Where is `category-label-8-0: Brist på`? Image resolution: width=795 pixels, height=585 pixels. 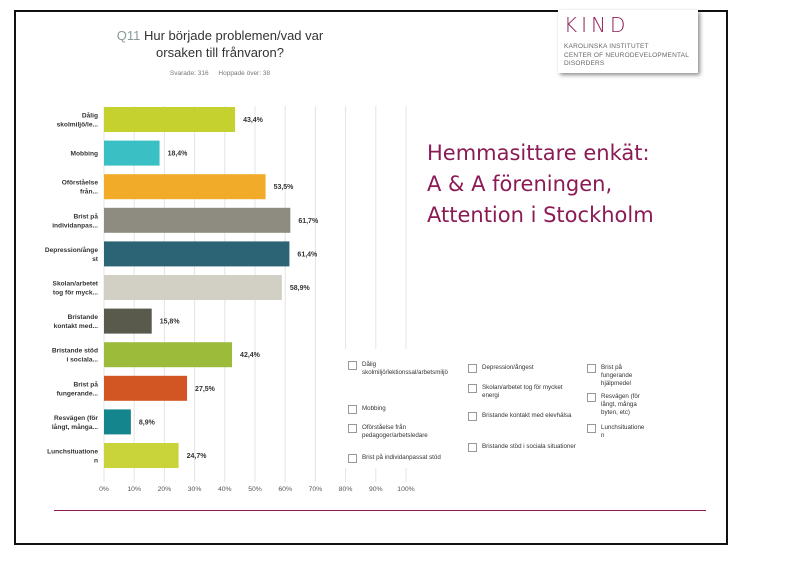 category-label-8-0: Brist på is located at coordinates (85, 384).